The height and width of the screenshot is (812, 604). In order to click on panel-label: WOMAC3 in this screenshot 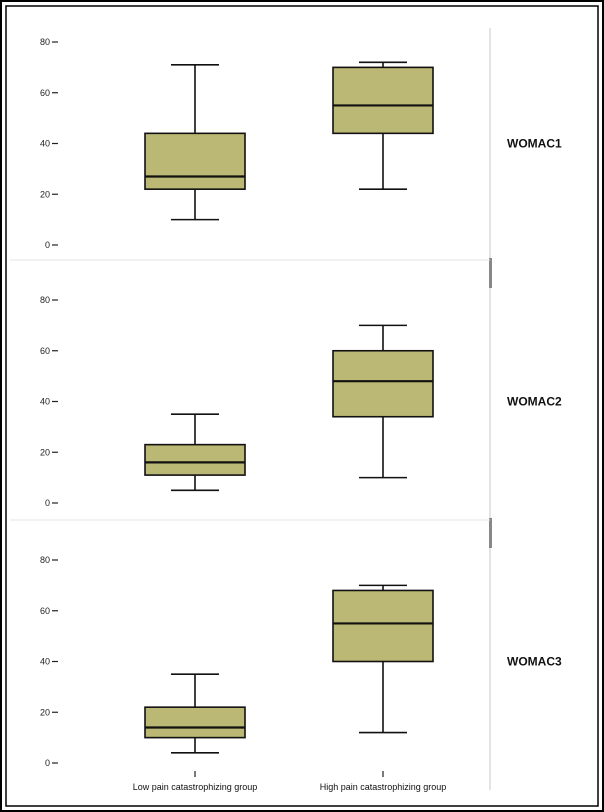, I will do `click(534, 662)`.